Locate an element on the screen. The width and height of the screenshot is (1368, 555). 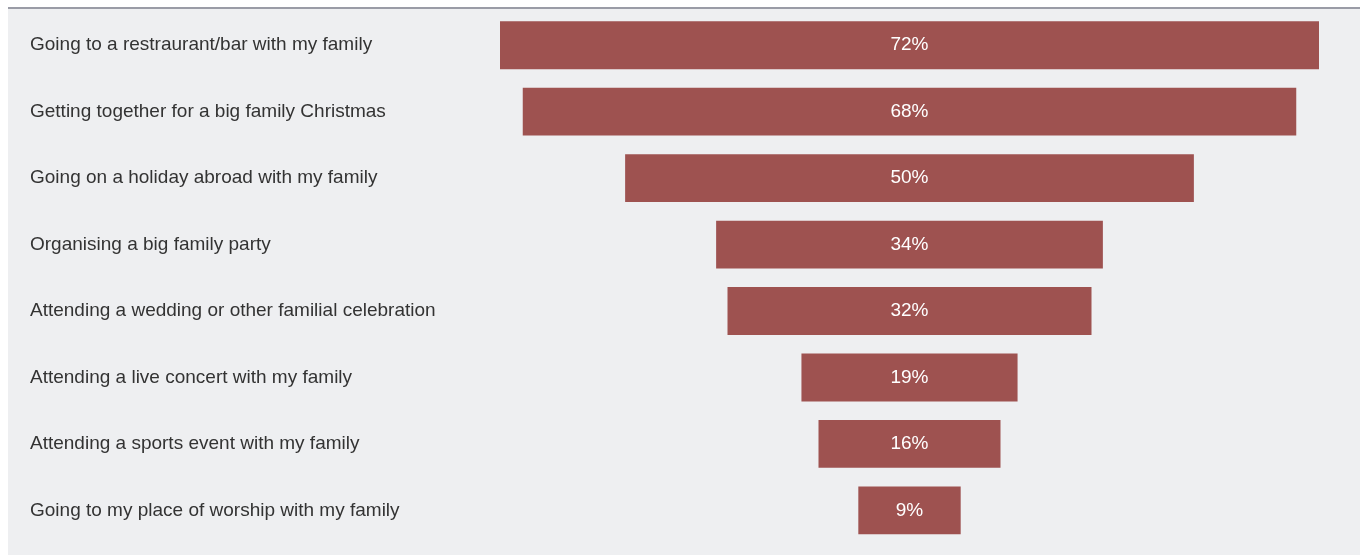
category-label: Going to my place of worship with my family is located at coordinates (215, 509).